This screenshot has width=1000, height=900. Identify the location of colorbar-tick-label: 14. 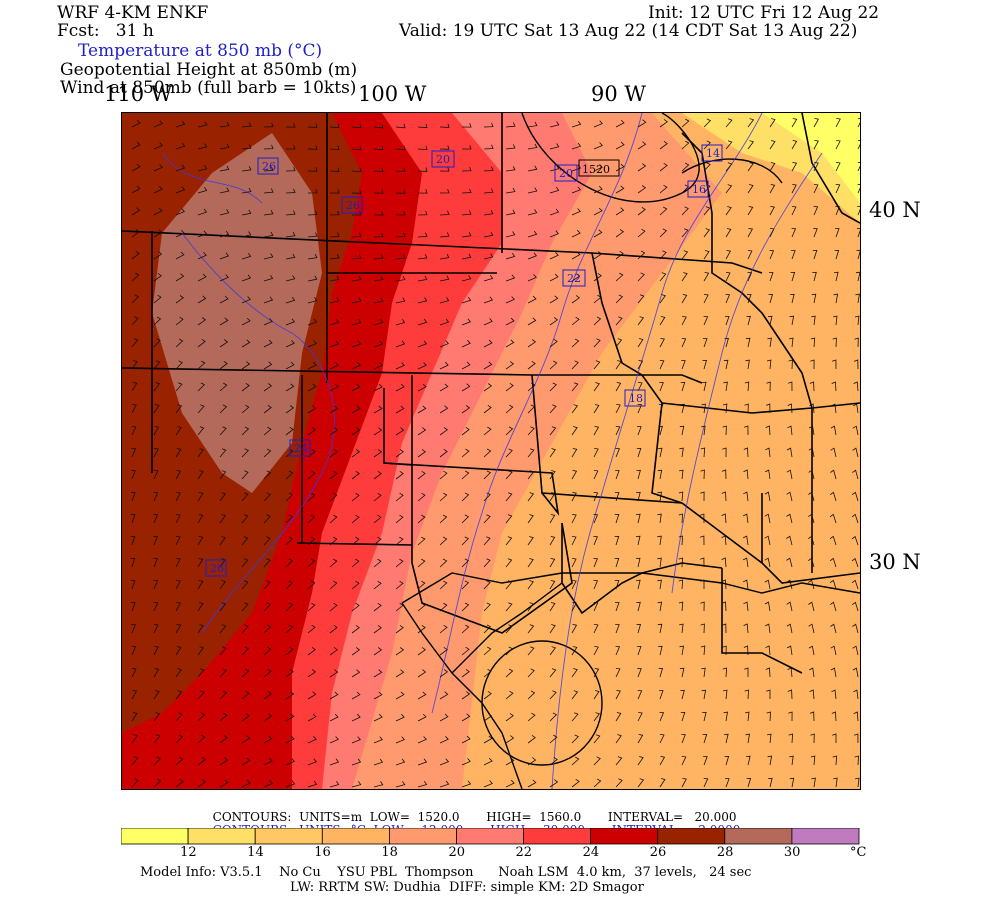
(255, 852).